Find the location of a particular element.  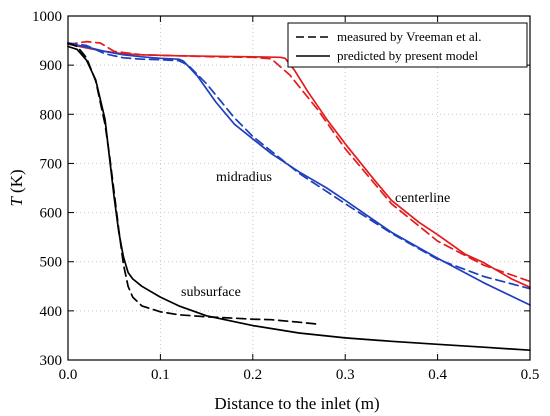

x-tick-label: 0.4 is located at coordinates (437, 375).